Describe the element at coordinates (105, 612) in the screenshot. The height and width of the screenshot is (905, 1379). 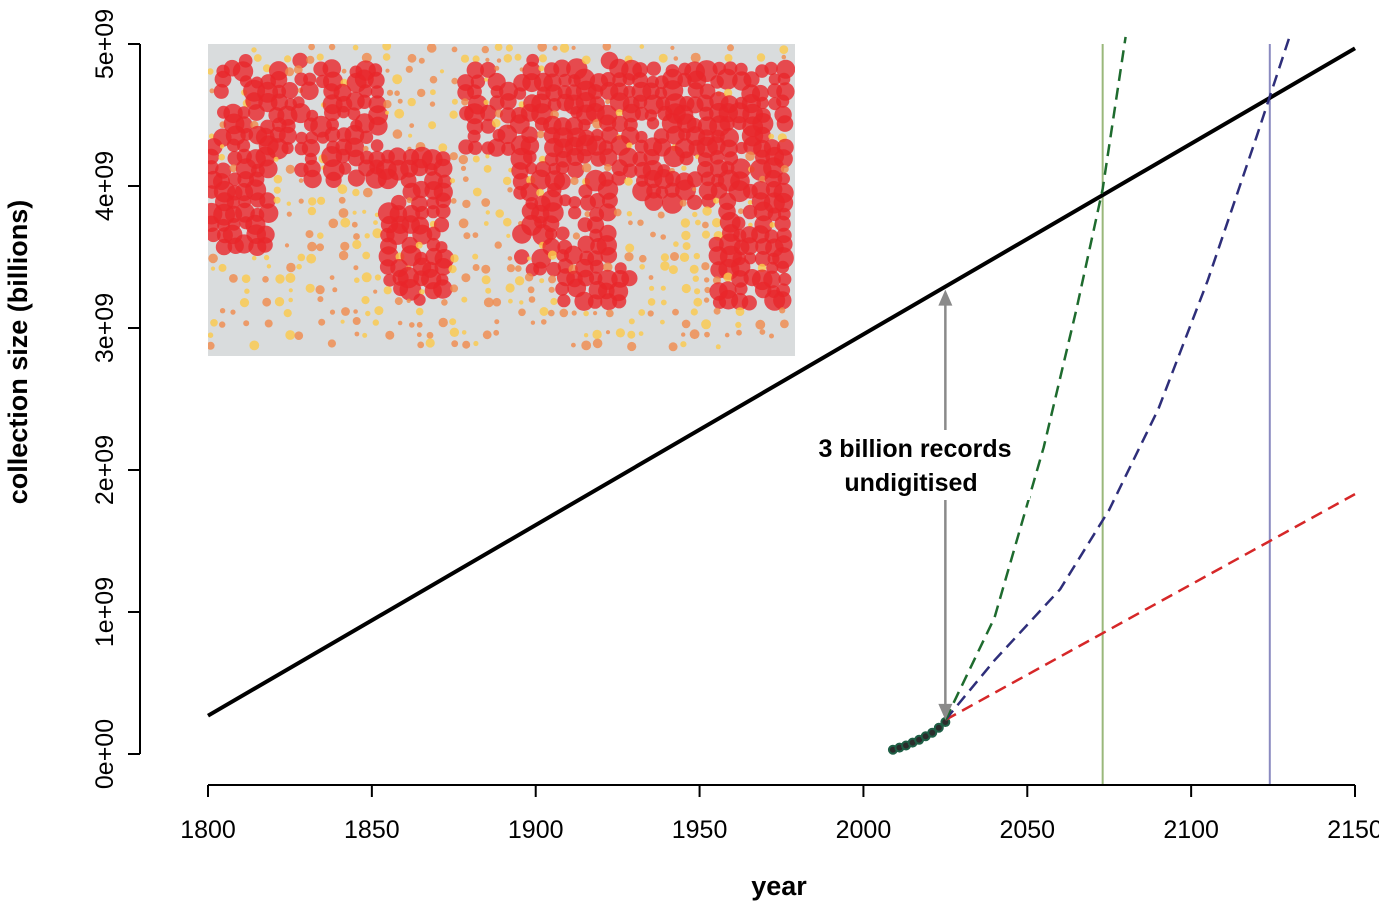
I see `y-tick-label: 1e+09` at that location.